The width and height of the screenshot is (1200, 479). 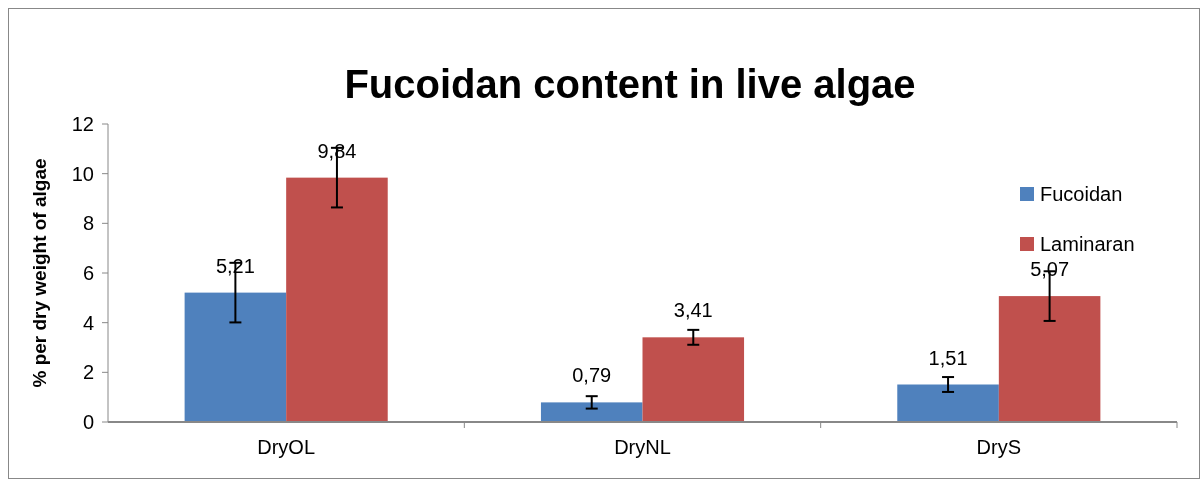 What do you see at coordinates (82, 173) in the screenshot?
I see `y-tick-label: 10` at bounding box center [82, 173].